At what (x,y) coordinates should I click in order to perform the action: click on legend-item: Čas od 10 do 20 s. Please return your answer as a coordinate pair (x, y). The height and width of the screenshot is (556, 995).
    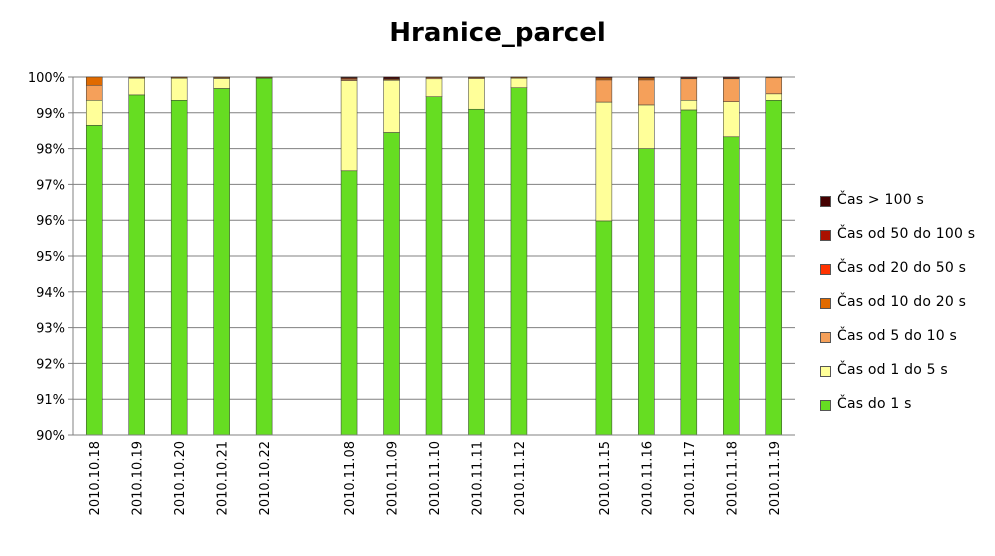
    Looking at the image, I should click on (905, 311).